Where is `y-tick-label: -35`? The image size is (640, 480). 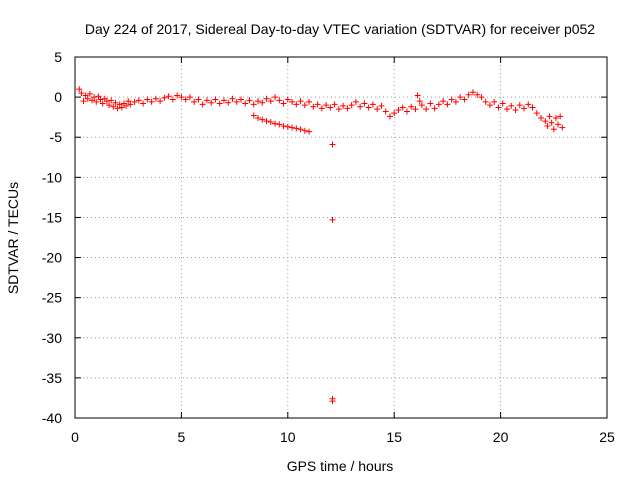
y-tick-label: -35 is located at coordinates (52, 378).